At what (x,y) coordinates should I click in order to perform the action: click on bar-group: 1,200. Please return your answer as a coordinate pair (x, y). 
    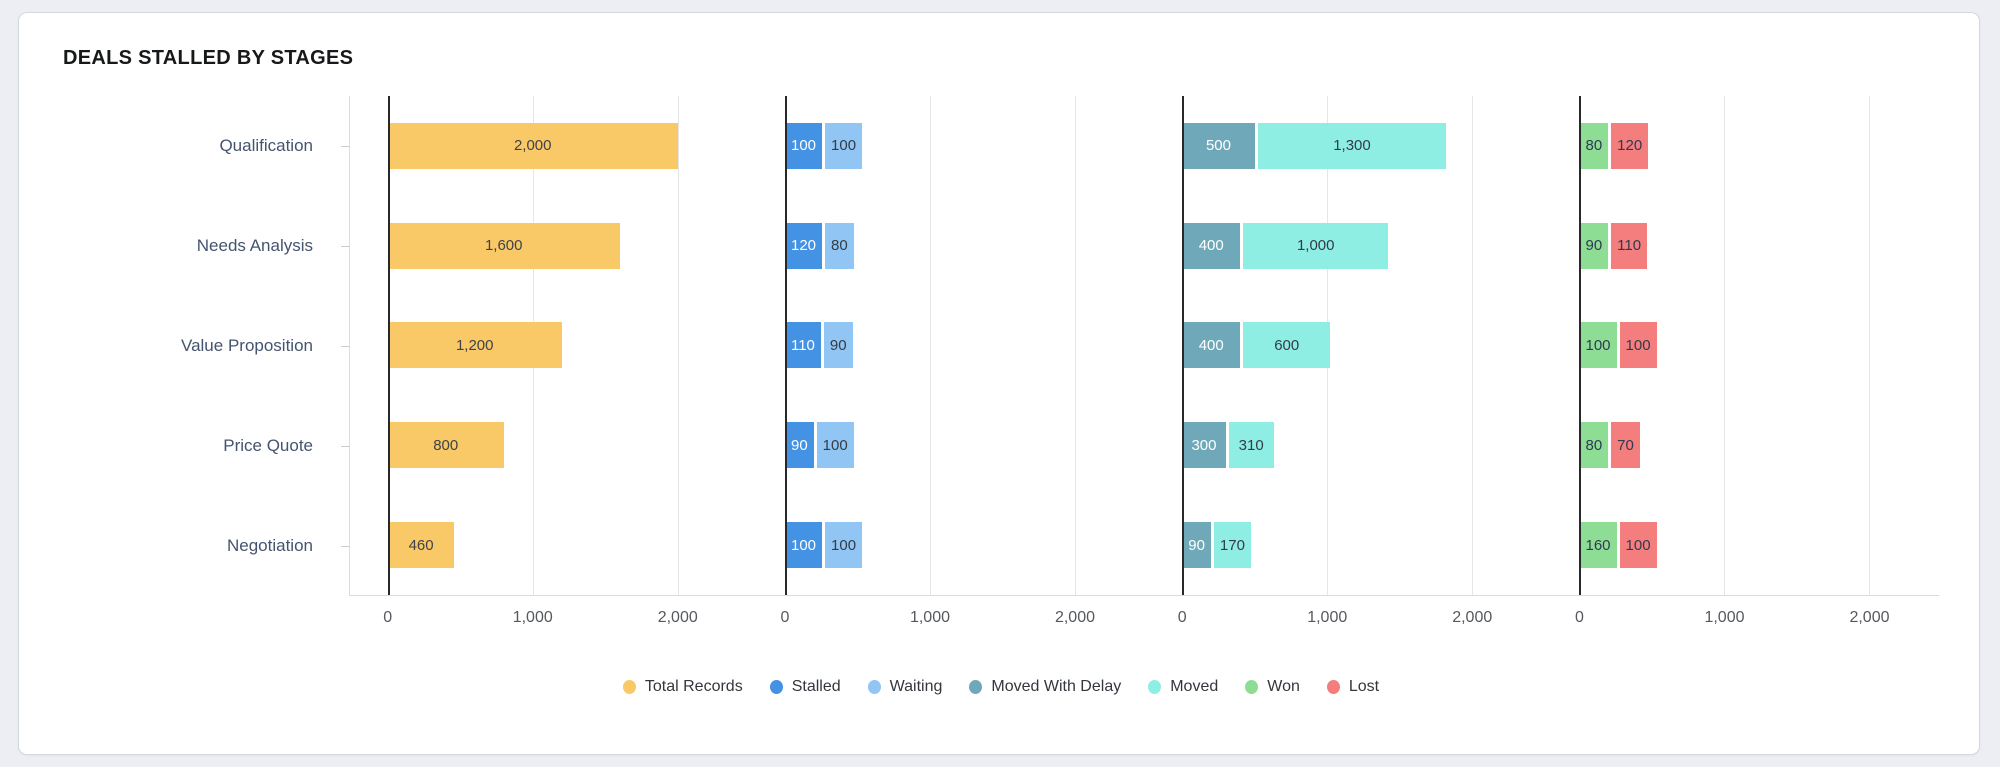
    Looking at the image, I should click on (567, 345).